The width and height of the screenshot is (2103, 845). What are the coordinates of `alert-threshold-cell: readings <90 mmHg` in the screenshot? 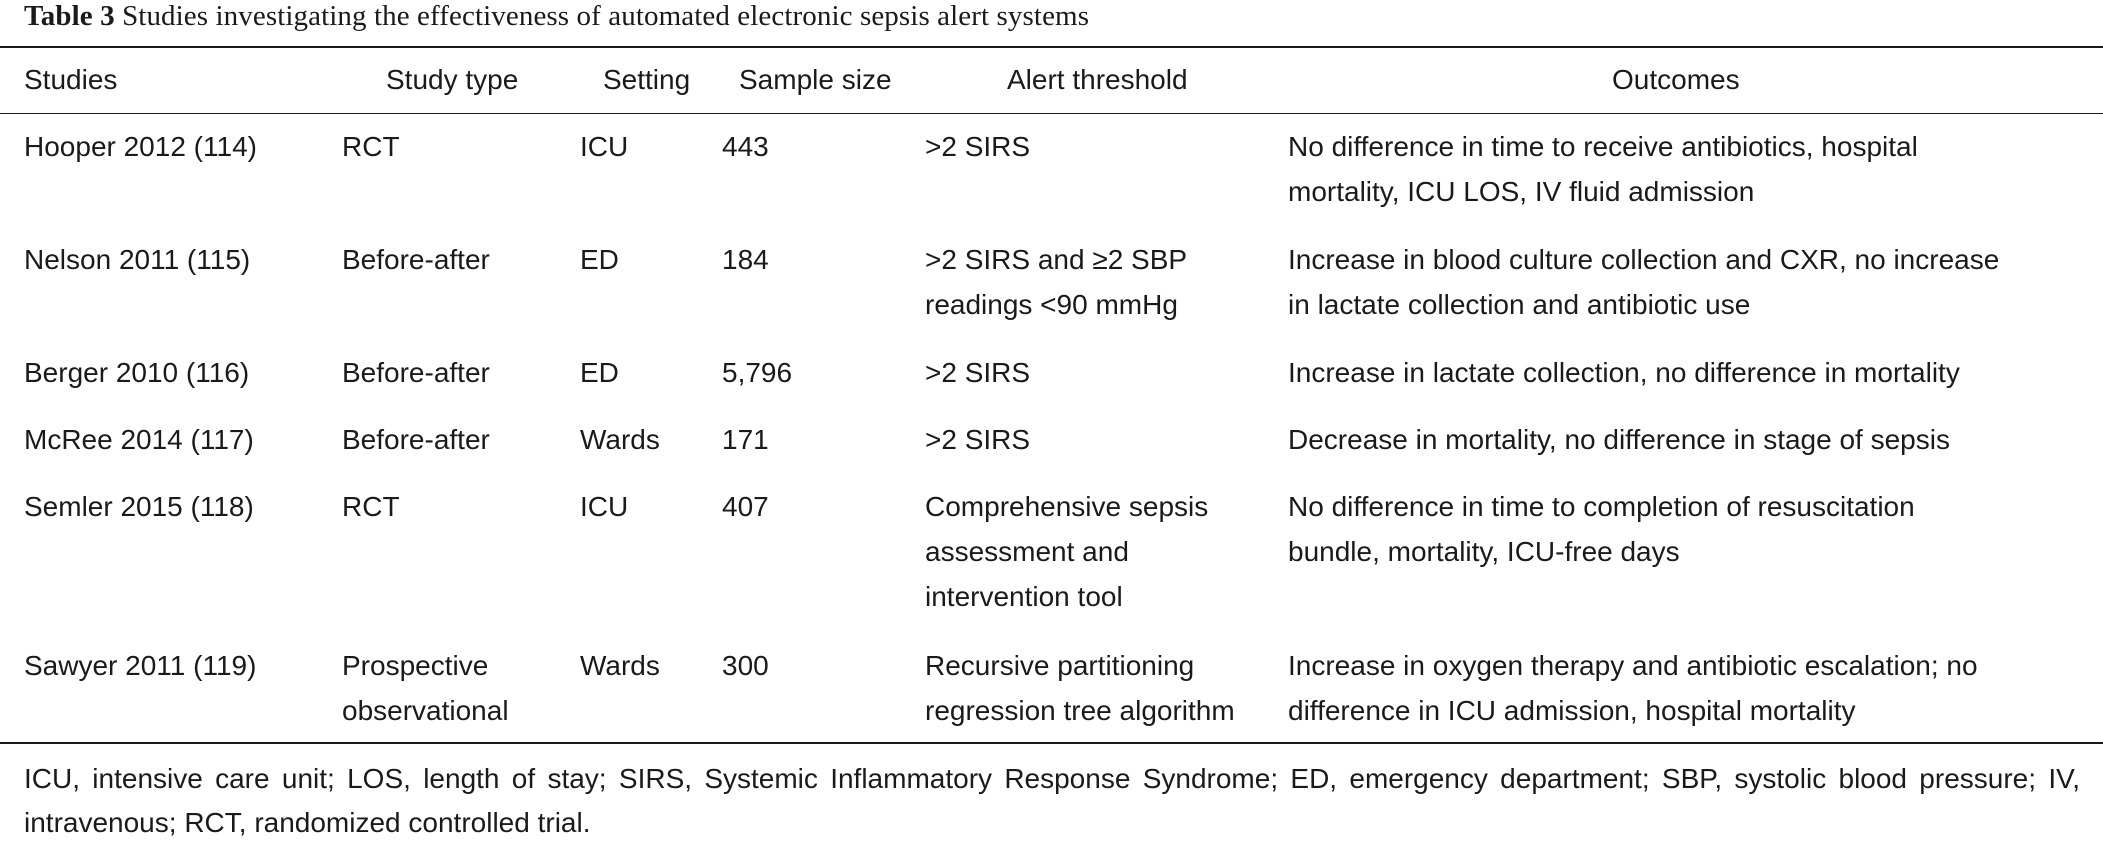 It's located at (1051, 304).